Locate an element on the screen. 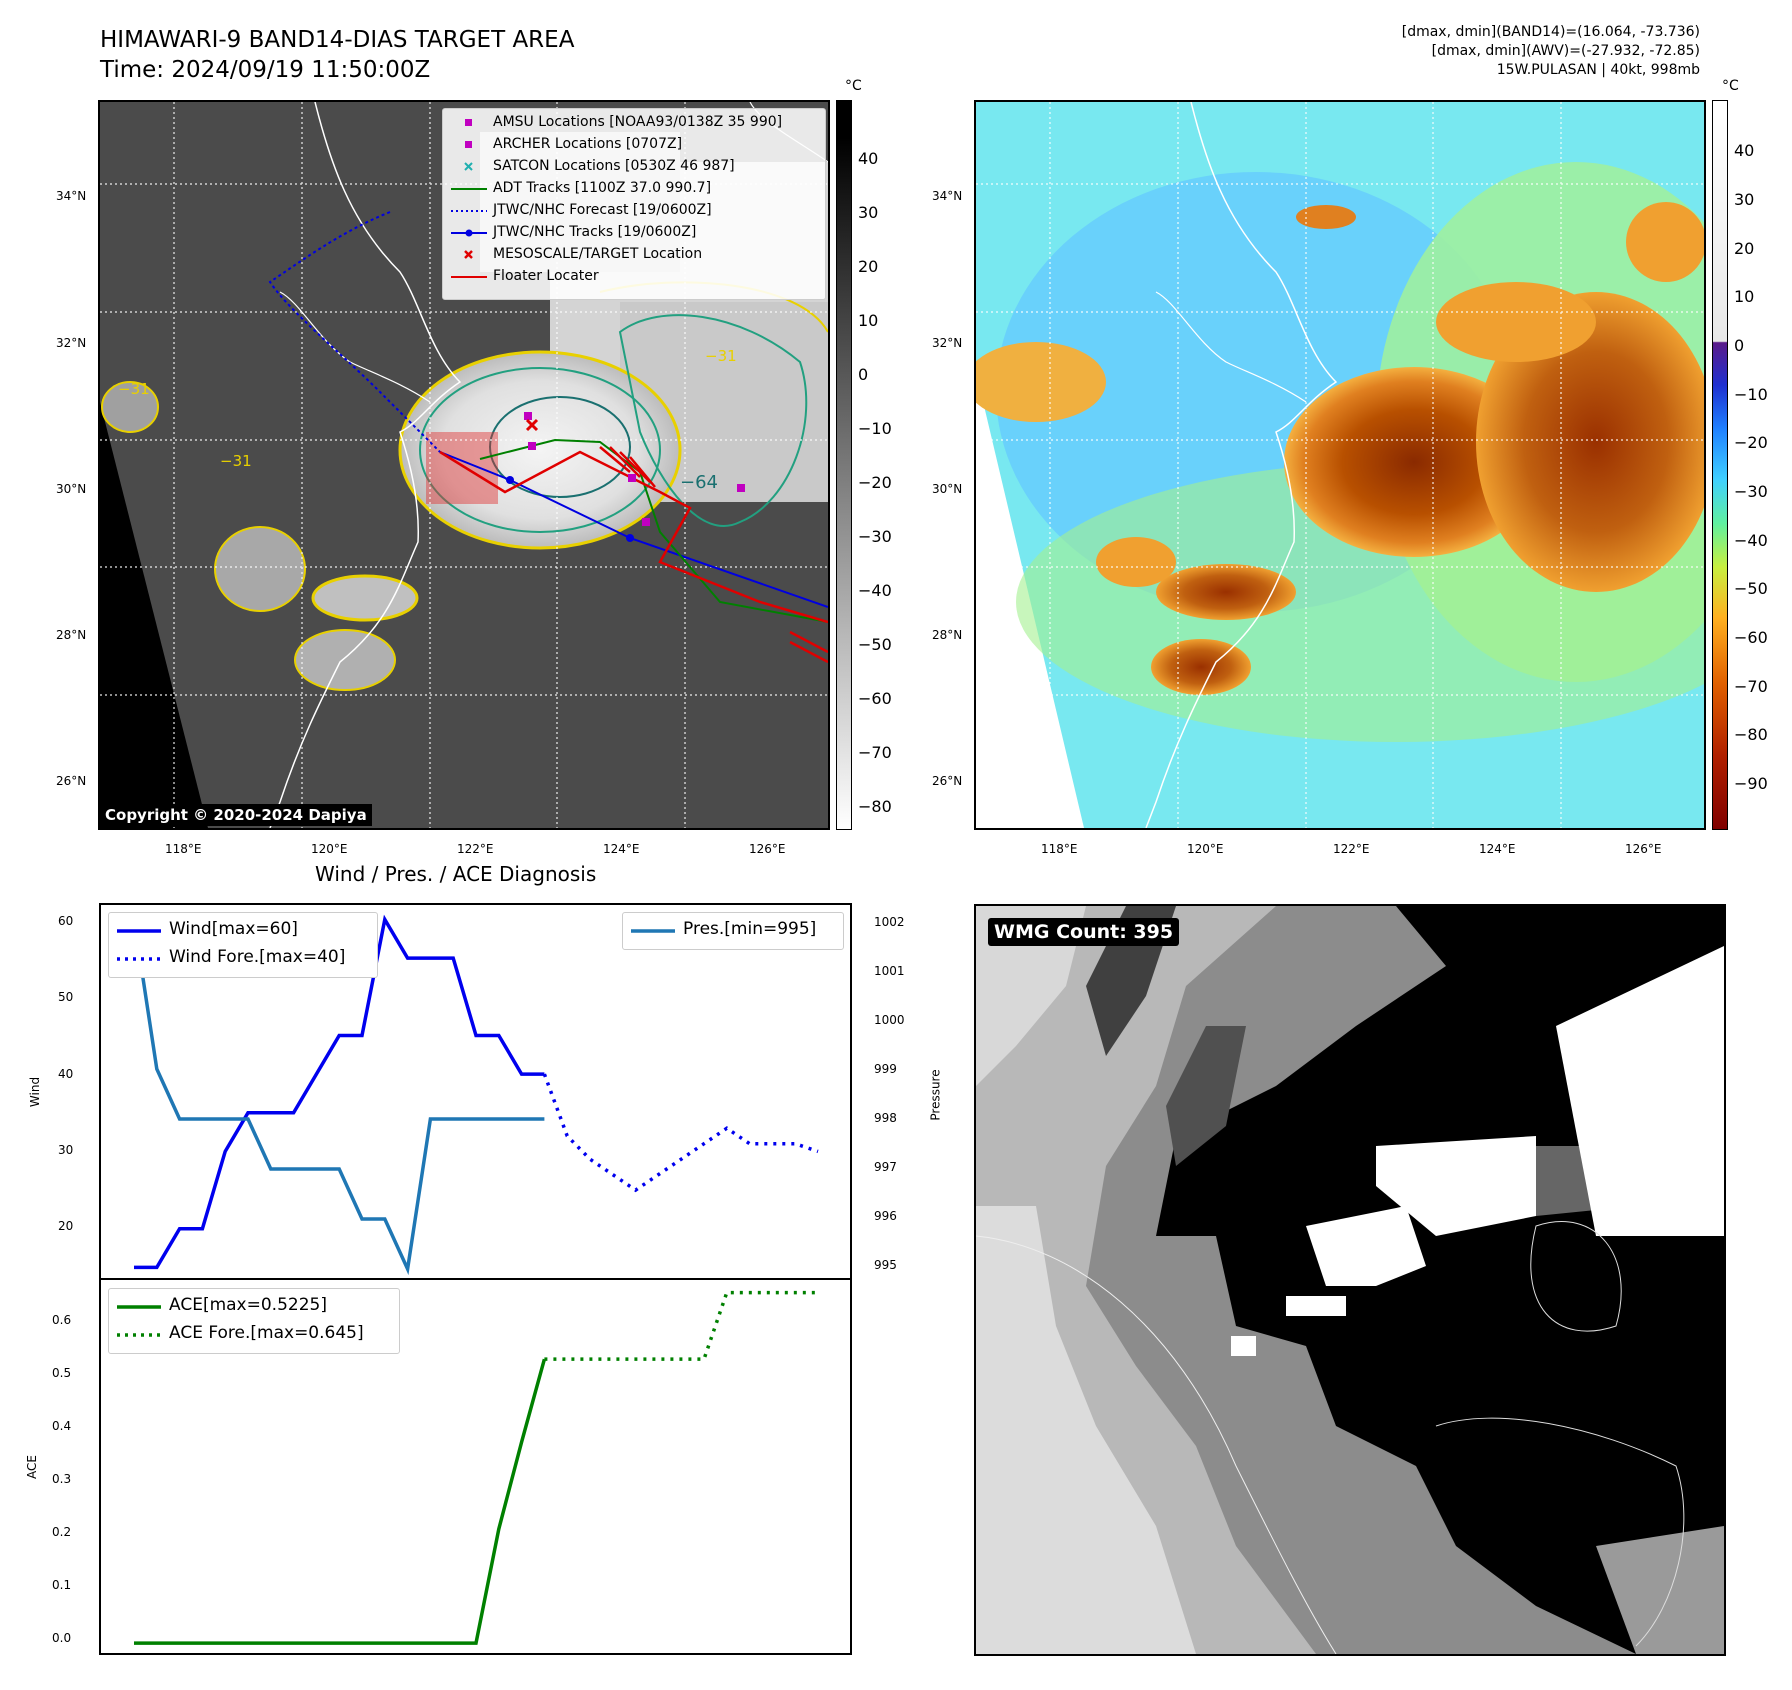 The image size is (1792, 1690). wind-axis-label: Wind is located at coordinates (35, 1092).